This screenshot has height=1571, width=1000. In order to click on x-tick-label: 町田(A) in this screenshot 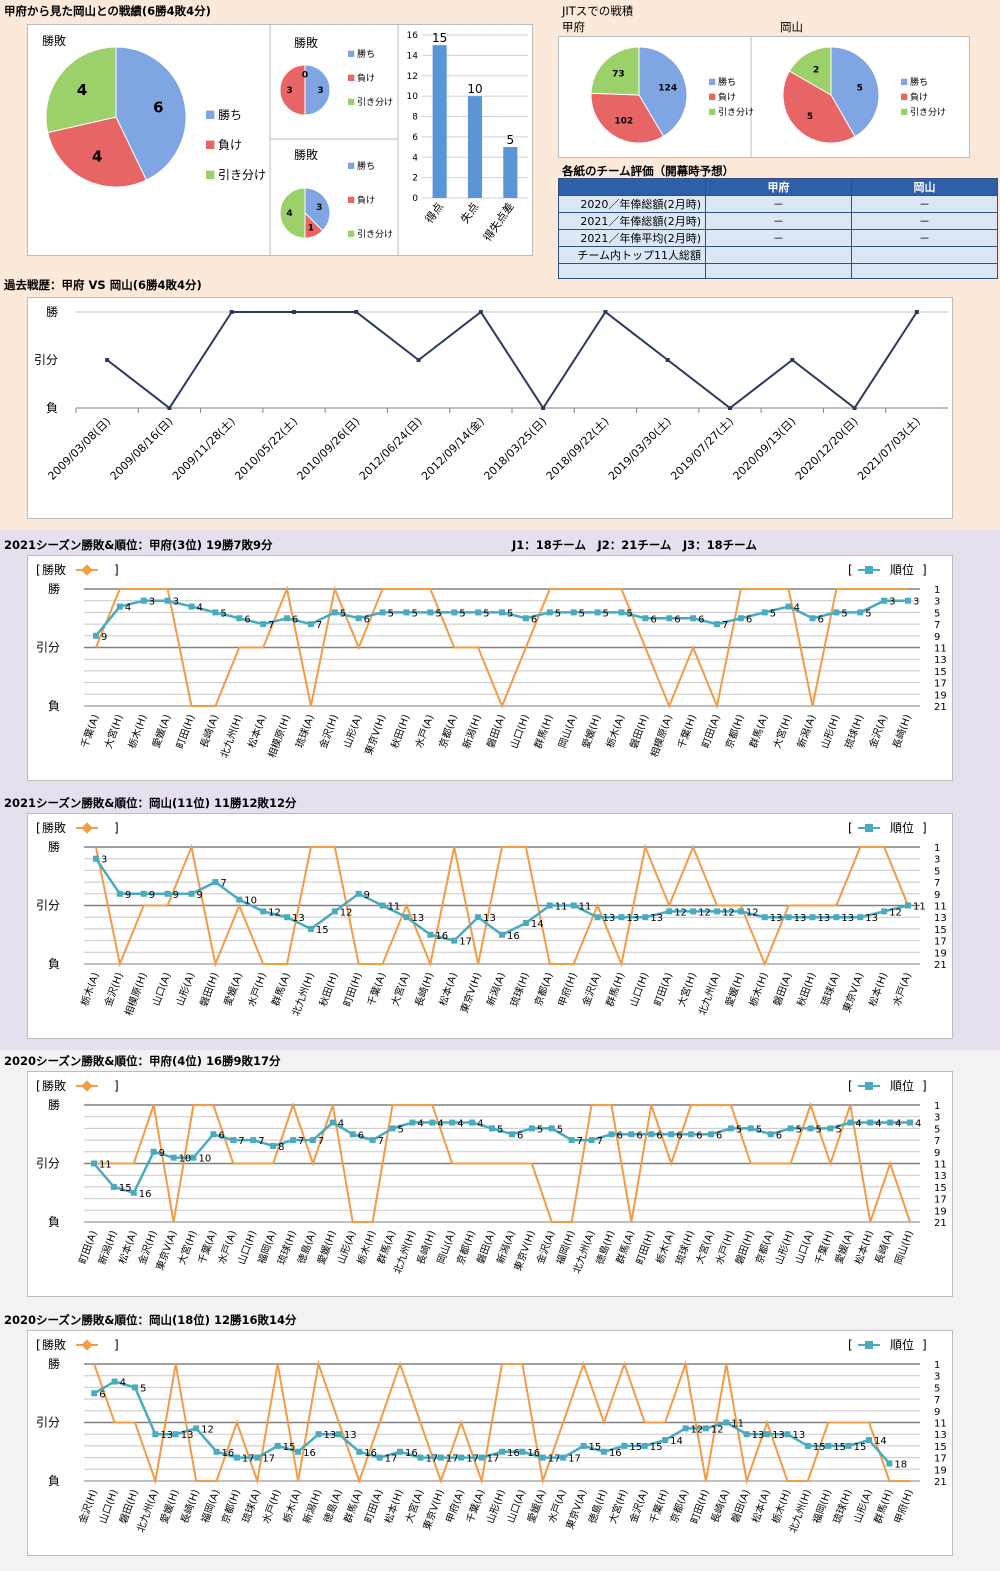, I will do `click(664, 989)`.